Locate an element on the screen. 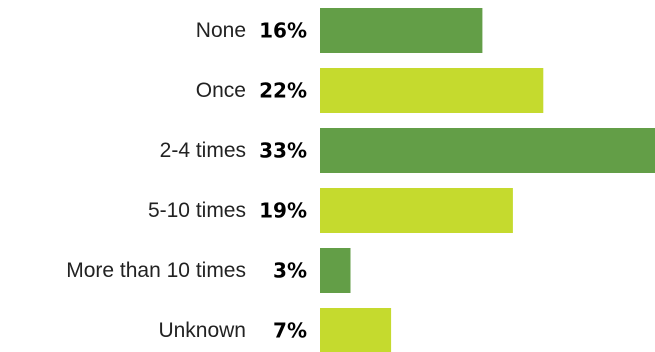 The image size is (655, 352). bar-unknown is located at coordinates (356, 330).